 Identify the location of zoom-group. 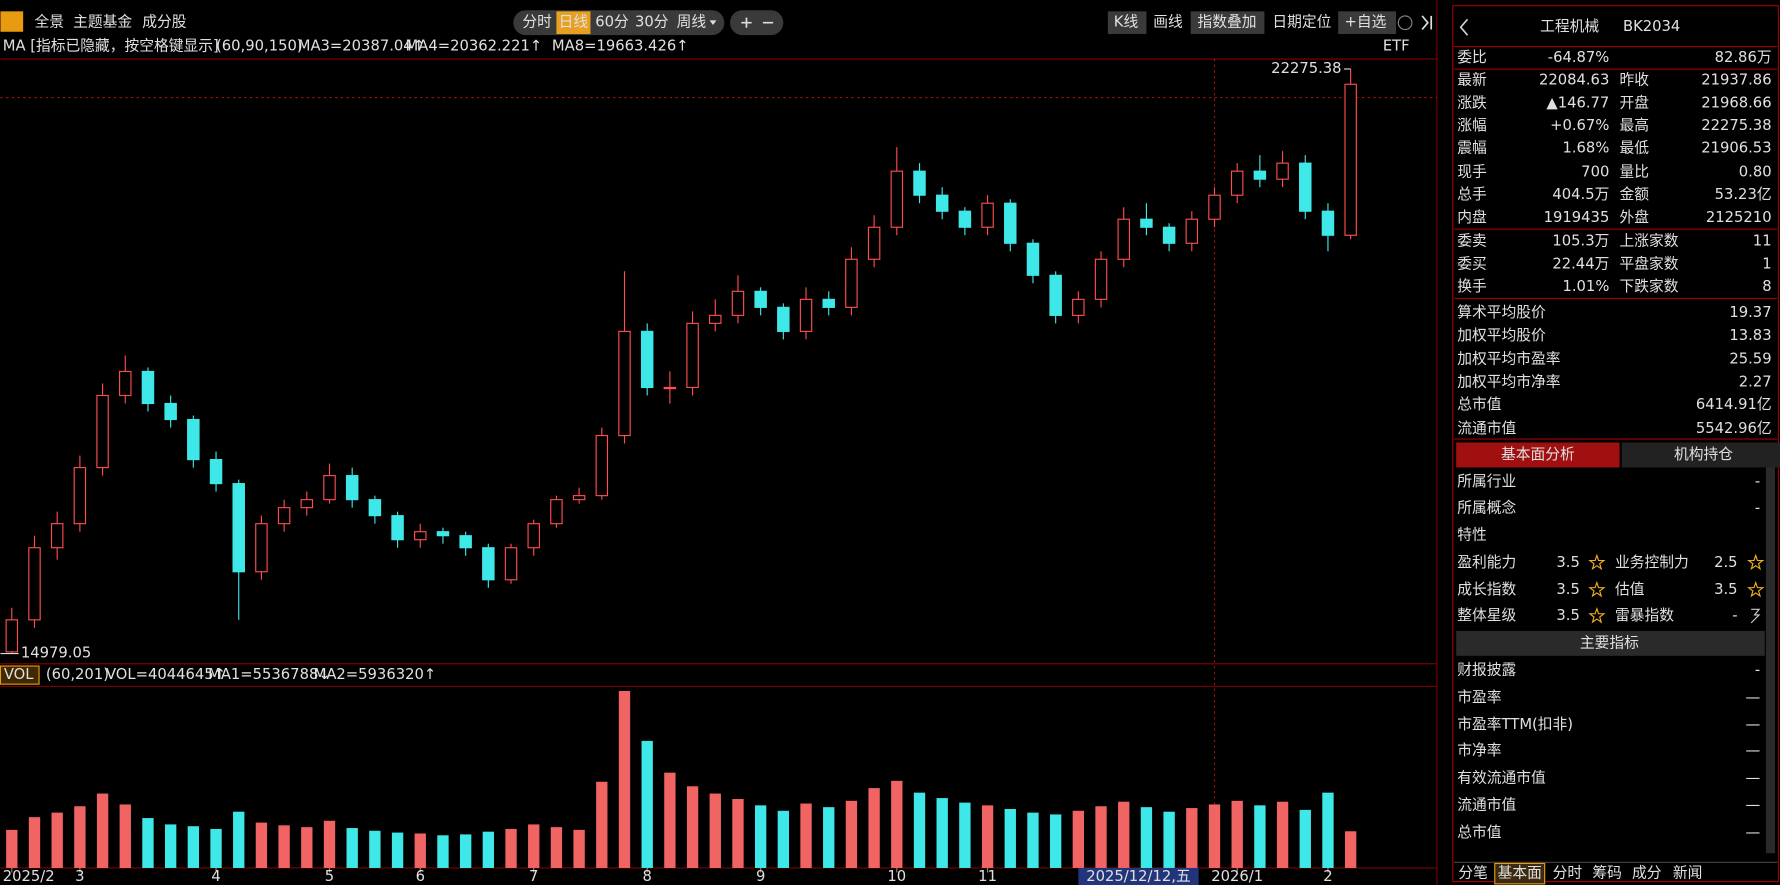
(757, 23).